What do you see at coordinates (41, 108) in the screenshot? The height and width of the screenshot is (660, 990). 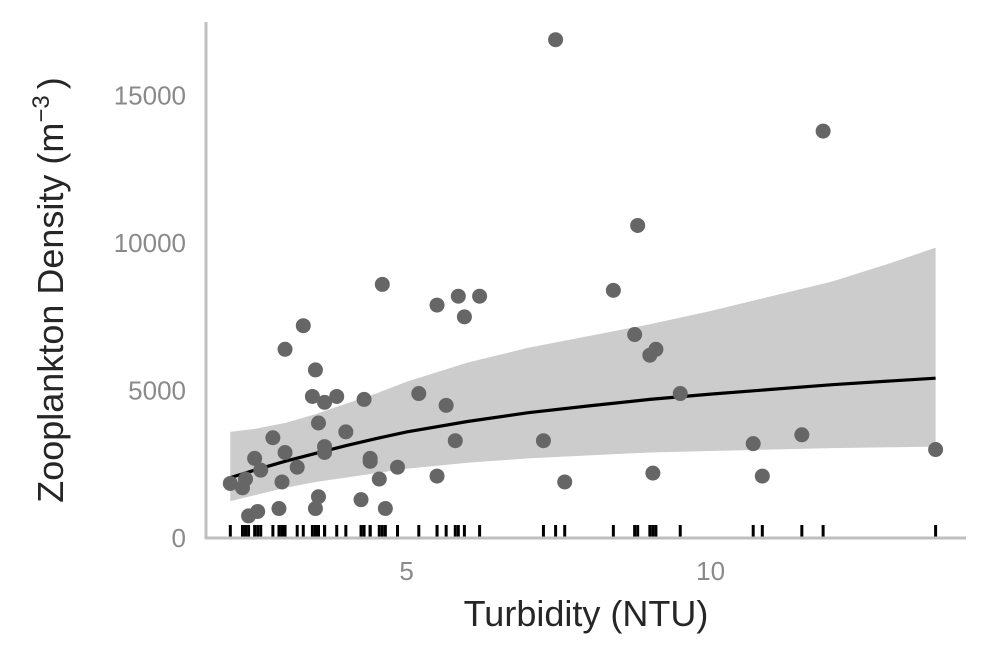 I see `y-axis-title-superscript: −3` at bounding box center [41, 108].